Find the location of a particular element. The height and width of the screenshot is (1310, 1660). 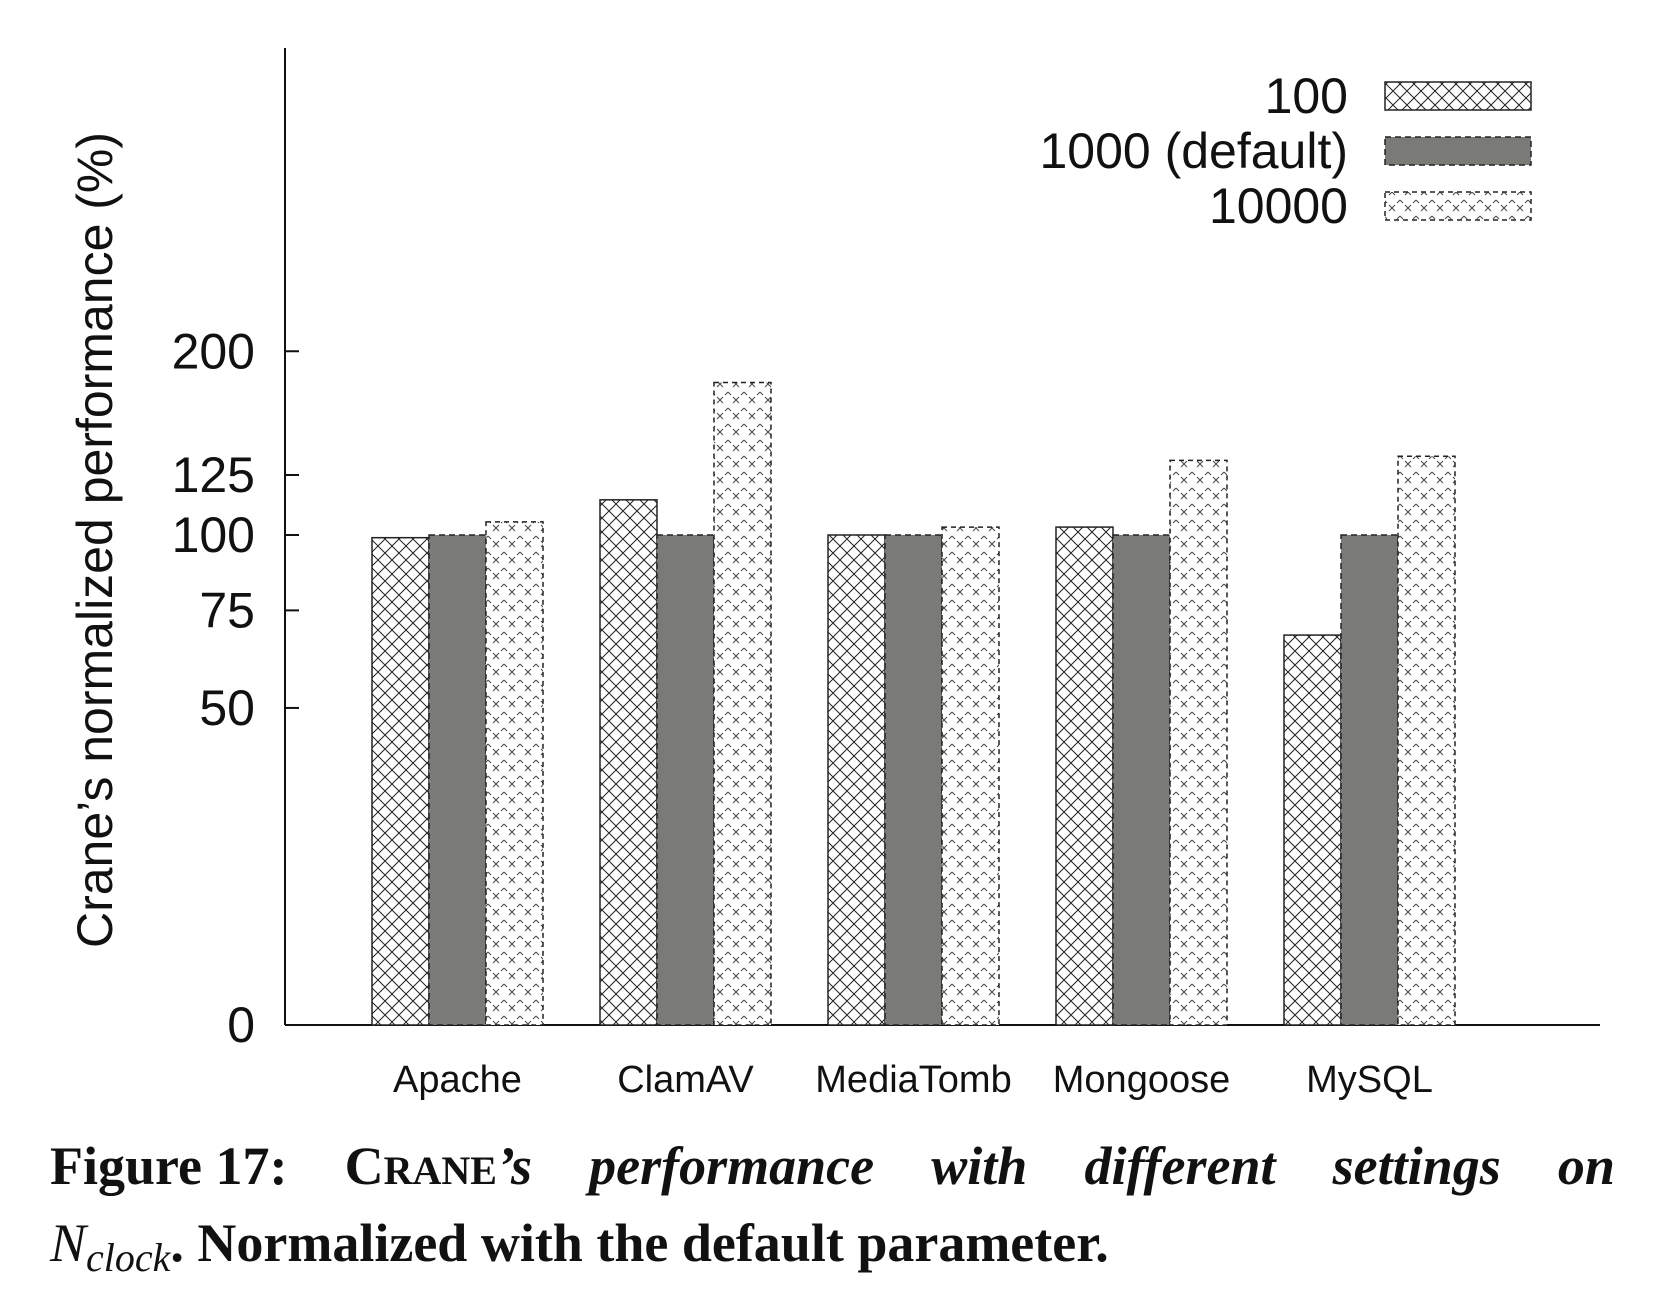

caption-word: different is located at coordinates (1180, 1166).